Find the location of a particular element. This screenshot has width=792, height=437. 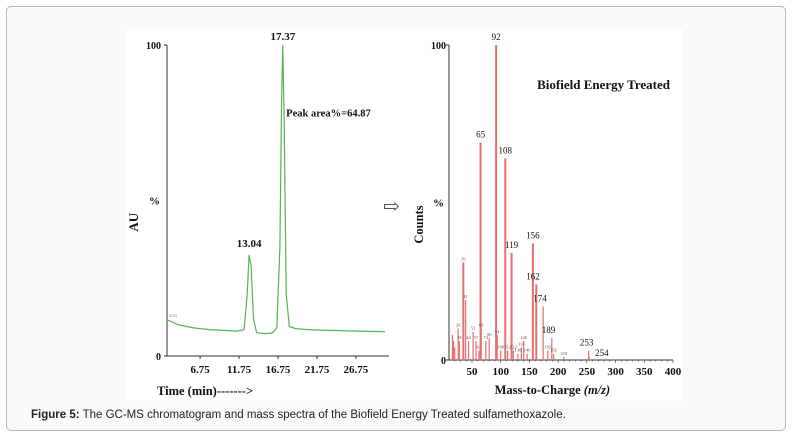

spectrum-peak-label: 74 is located at coordinates (486, 337).